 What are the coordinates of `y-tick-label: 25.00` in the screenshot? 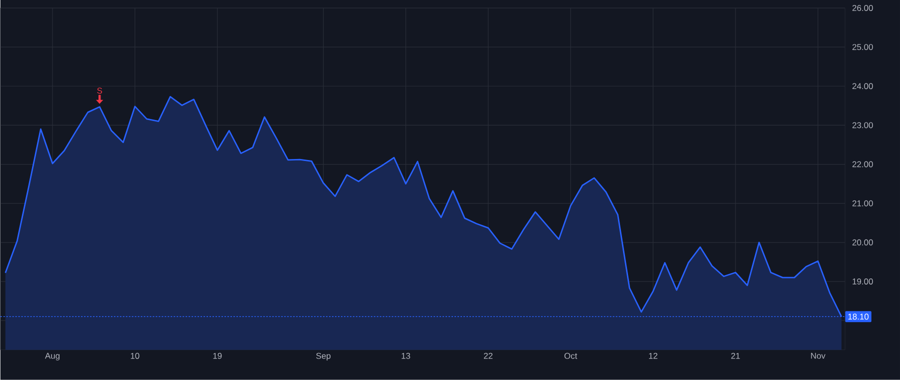 It's located at (862, 47).